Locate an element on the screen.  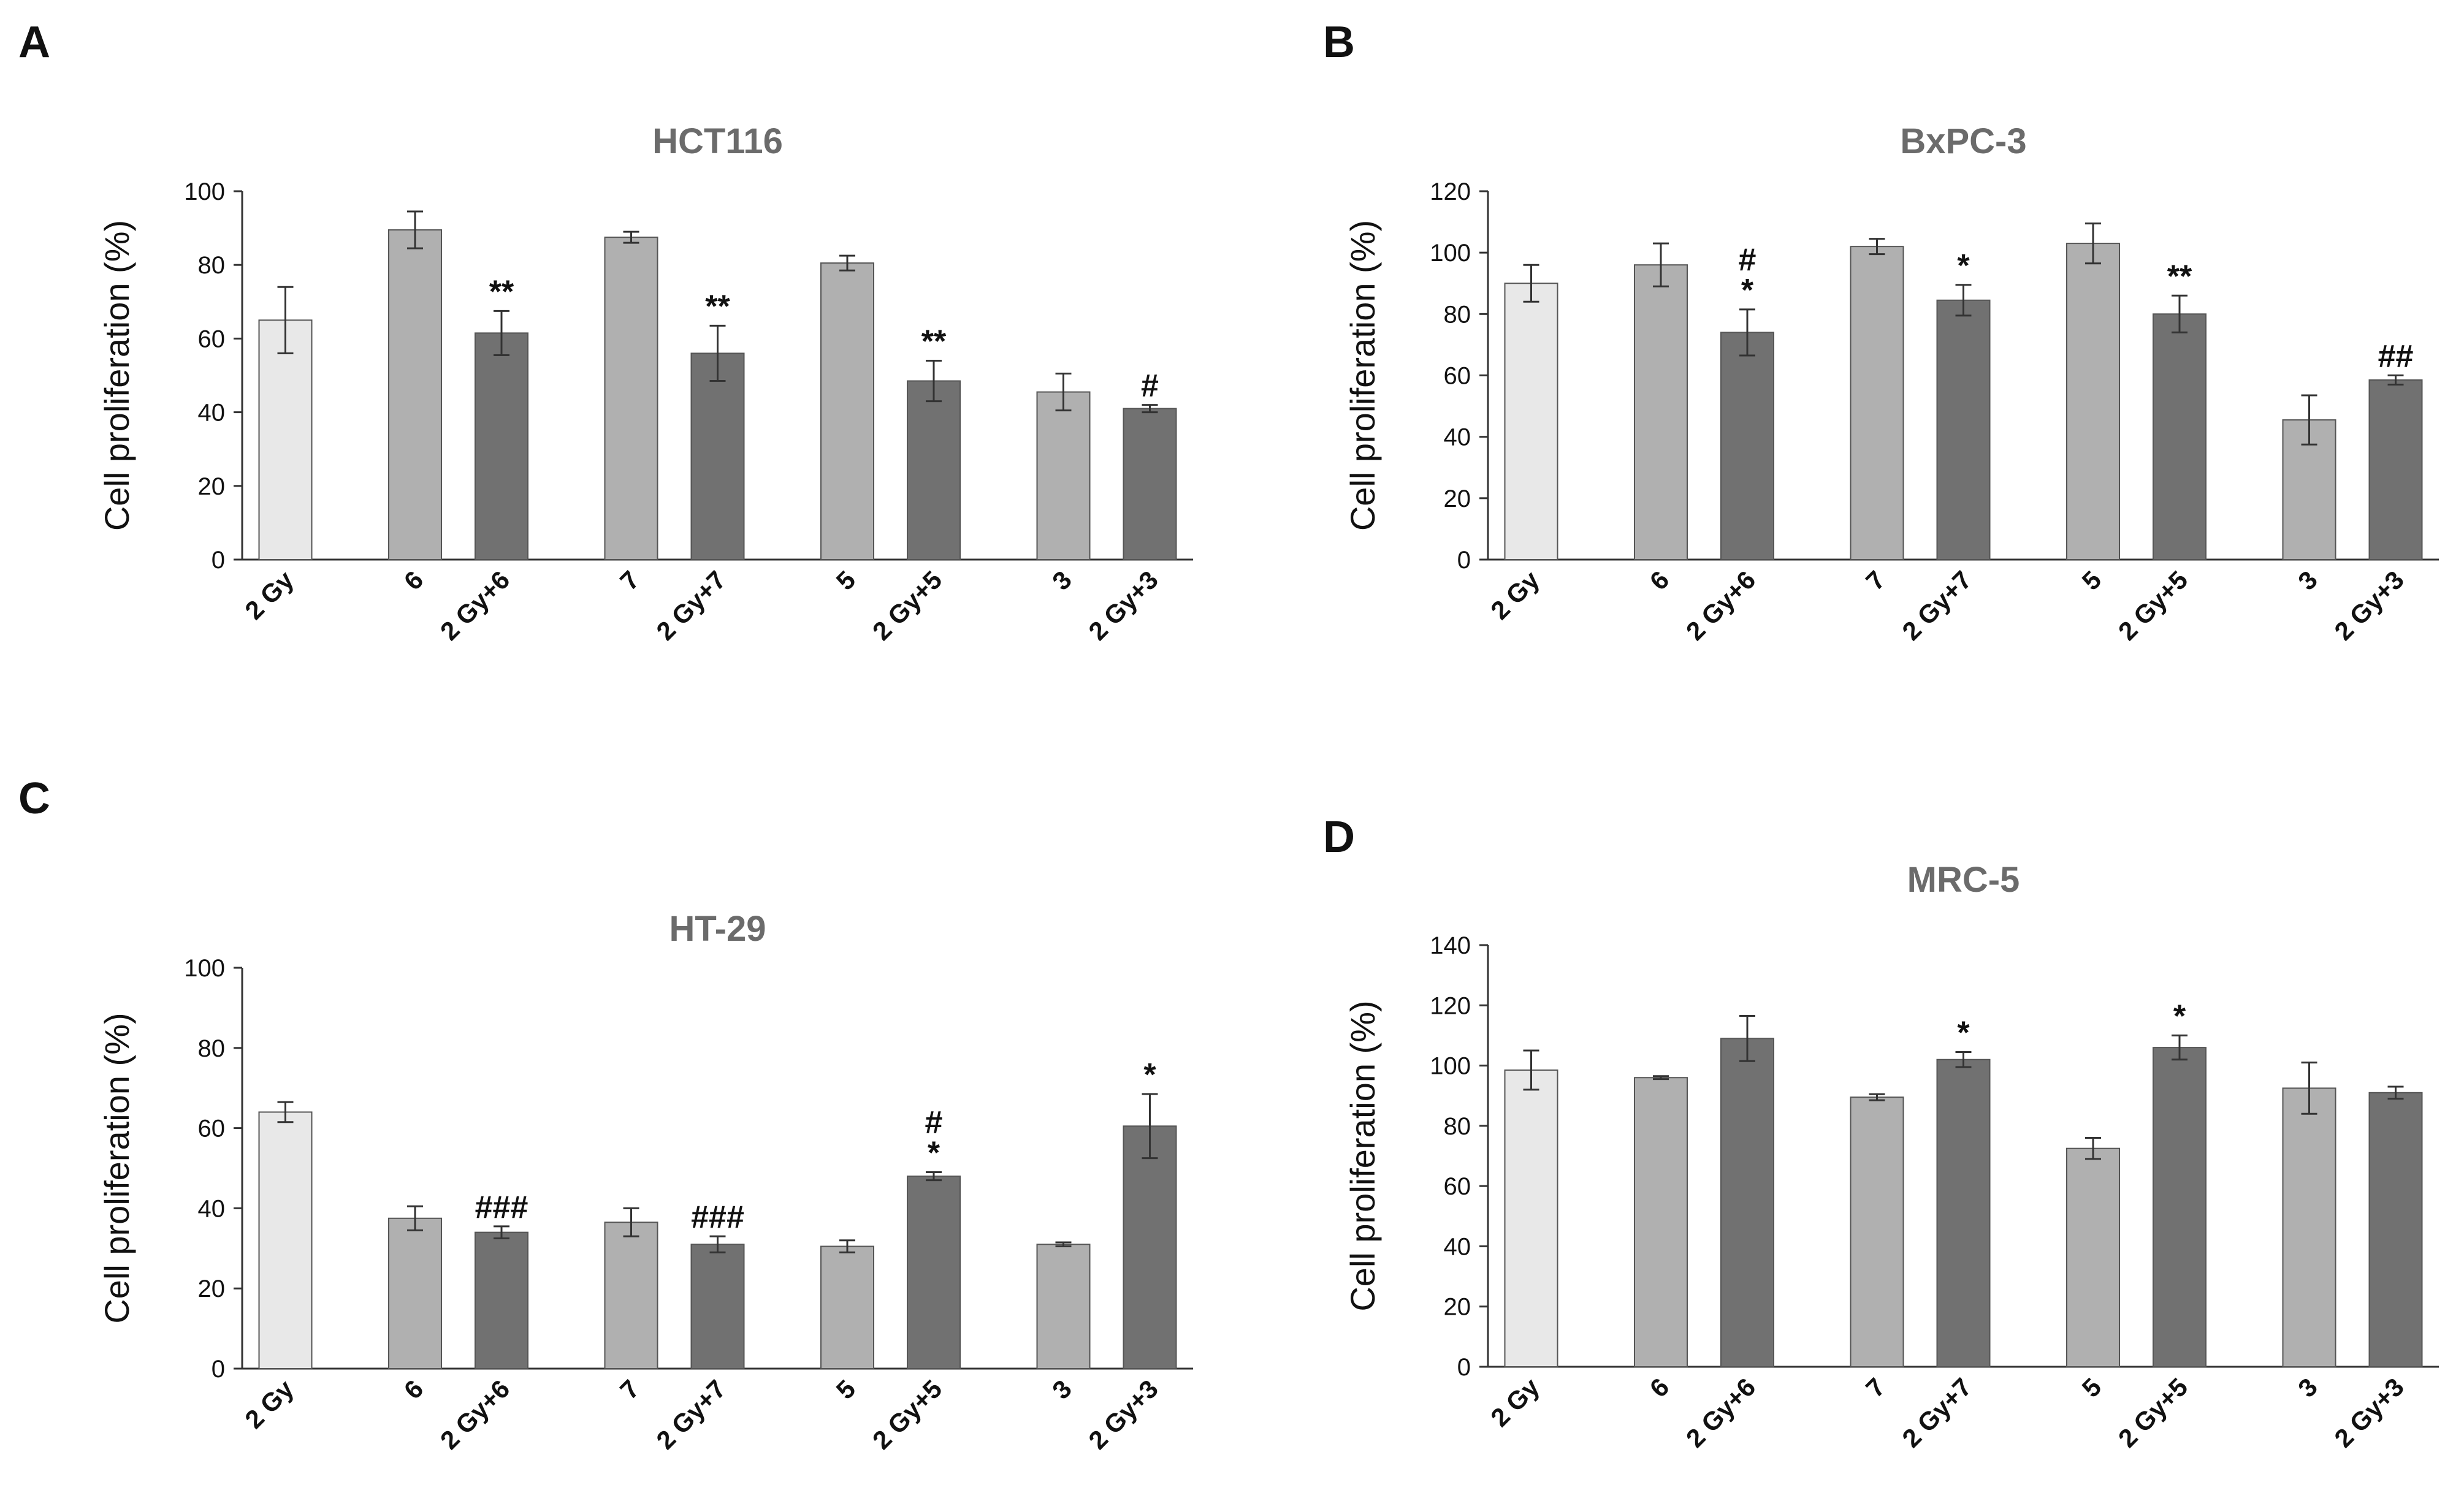
chart-title: HCT116 is located at coordinates (717, 141).